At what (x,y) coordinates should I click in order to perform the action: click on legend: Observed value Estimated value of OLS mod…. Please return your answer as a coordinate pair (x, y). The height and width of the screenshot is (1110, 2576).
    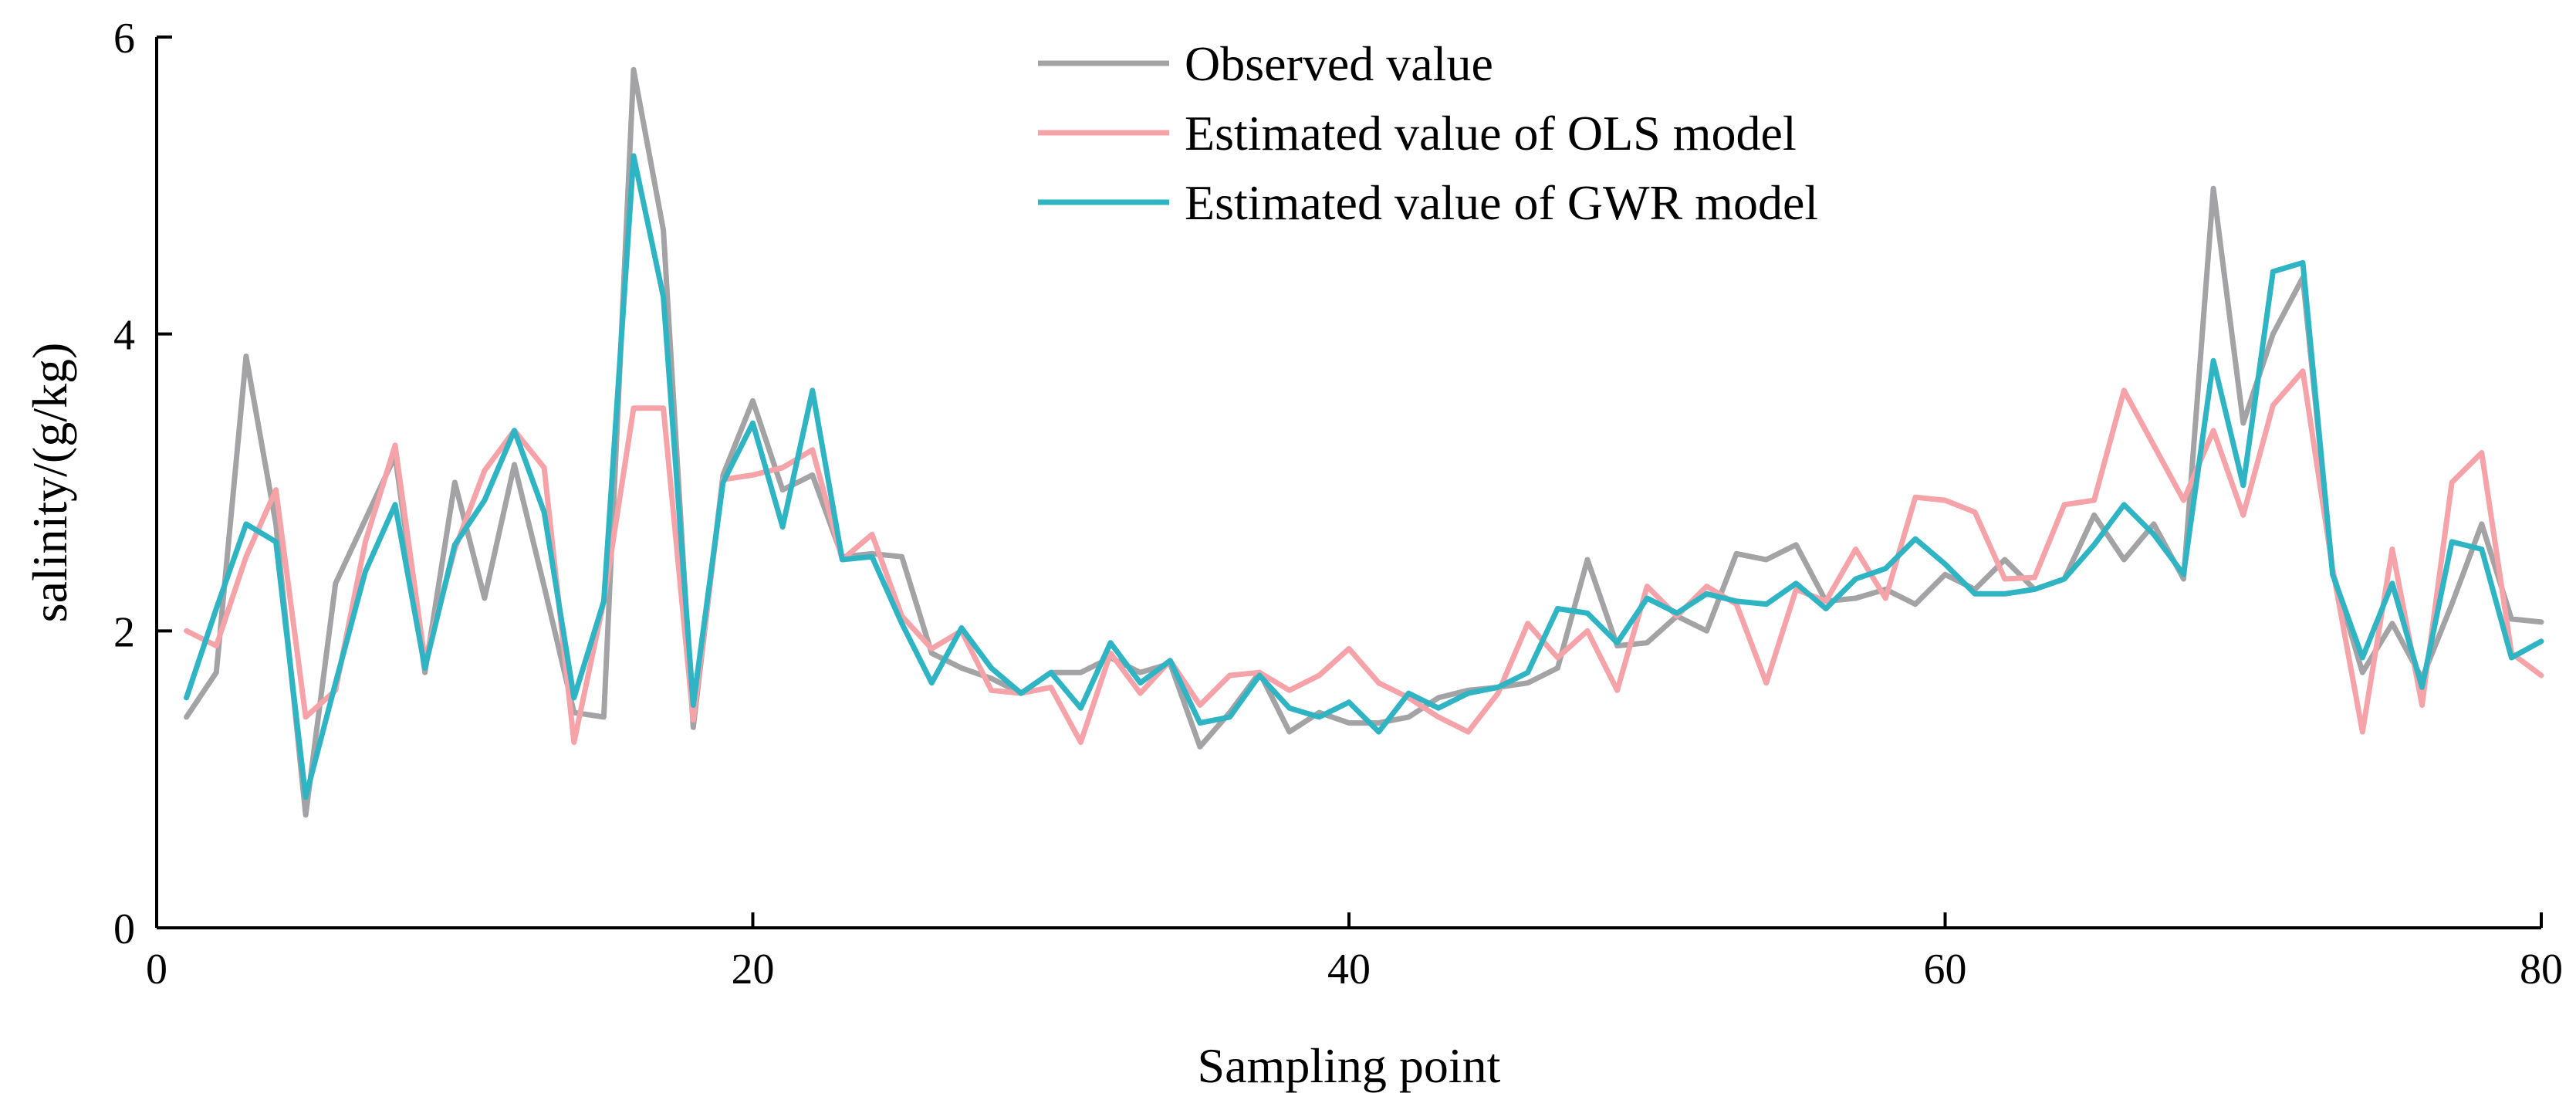
    Looking at the image, I should click on (1428, 133).